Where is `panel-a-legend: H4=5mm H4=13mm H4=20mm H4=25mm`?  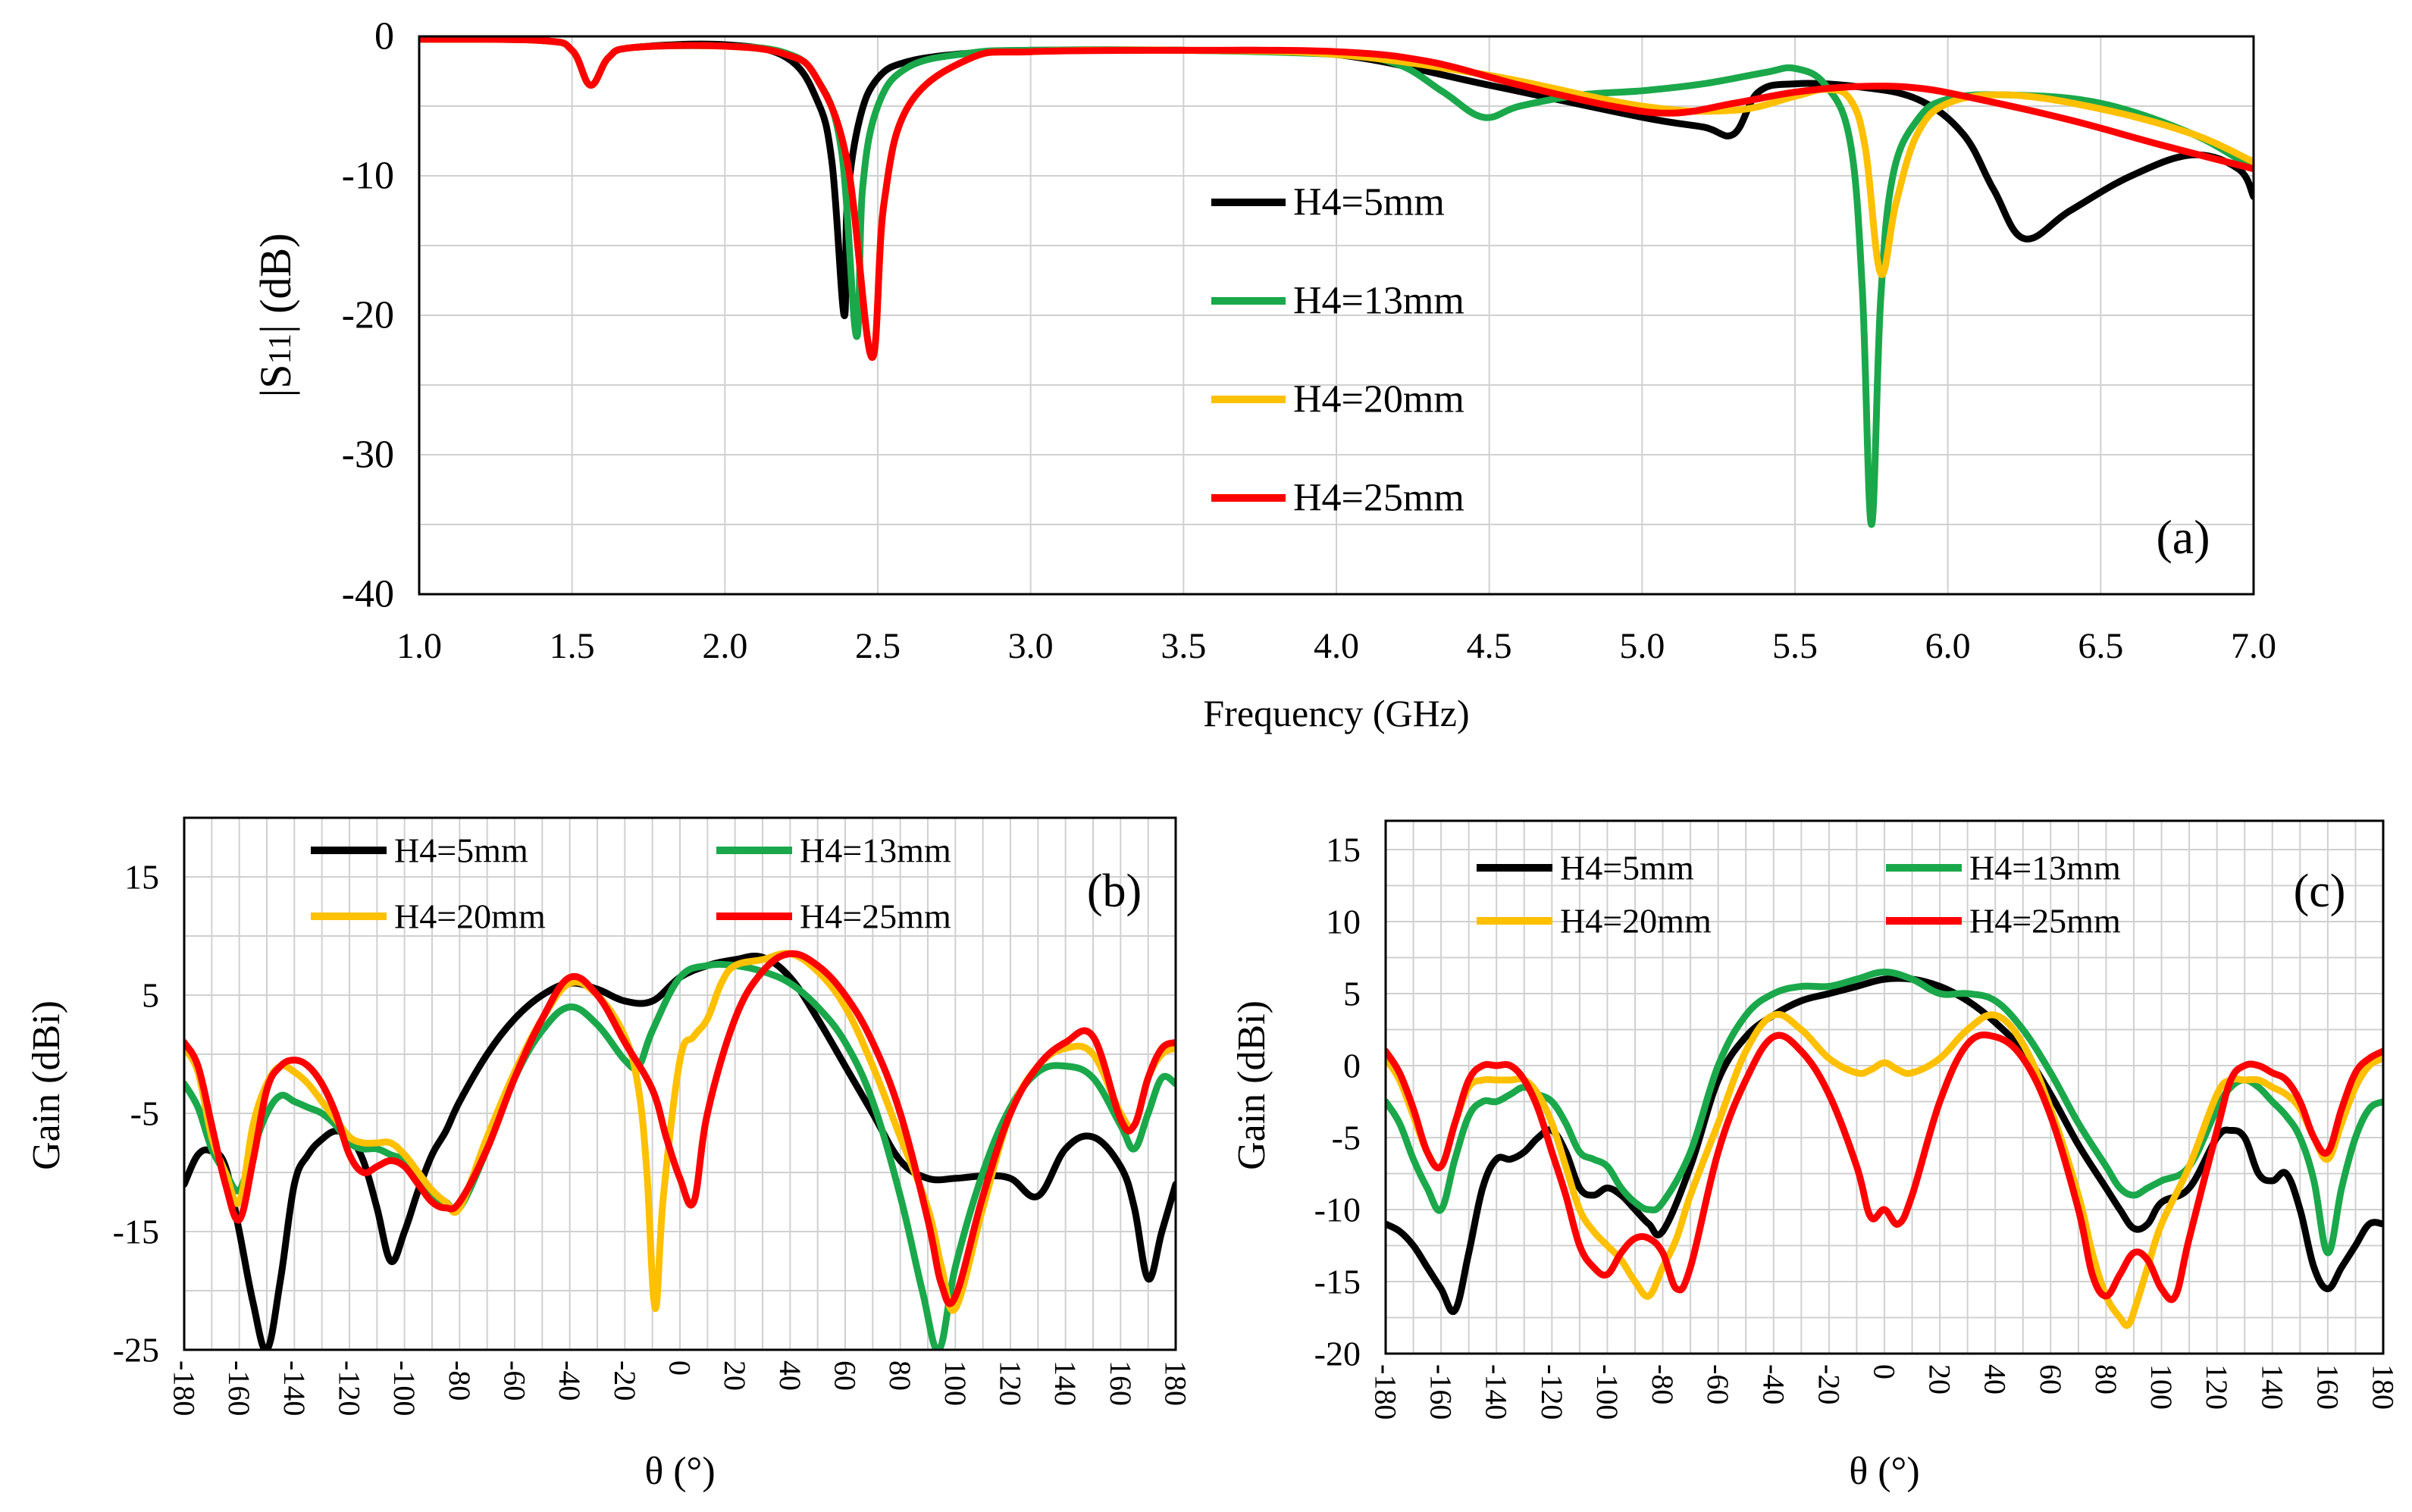
panel-a-legend: H4=5mm H4=13mm H4=20mm H4=25mm is located at coordinates (1338, 350).